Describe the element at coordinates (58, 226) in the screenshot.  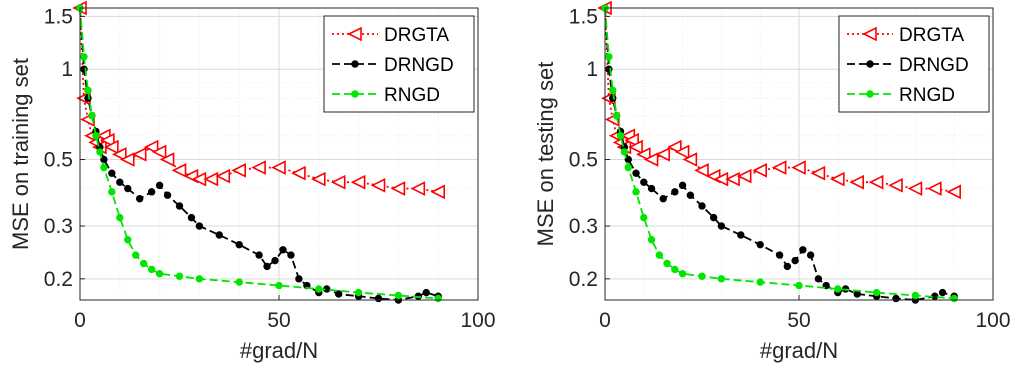
I see `y-tick-label: 0.3` at that location.